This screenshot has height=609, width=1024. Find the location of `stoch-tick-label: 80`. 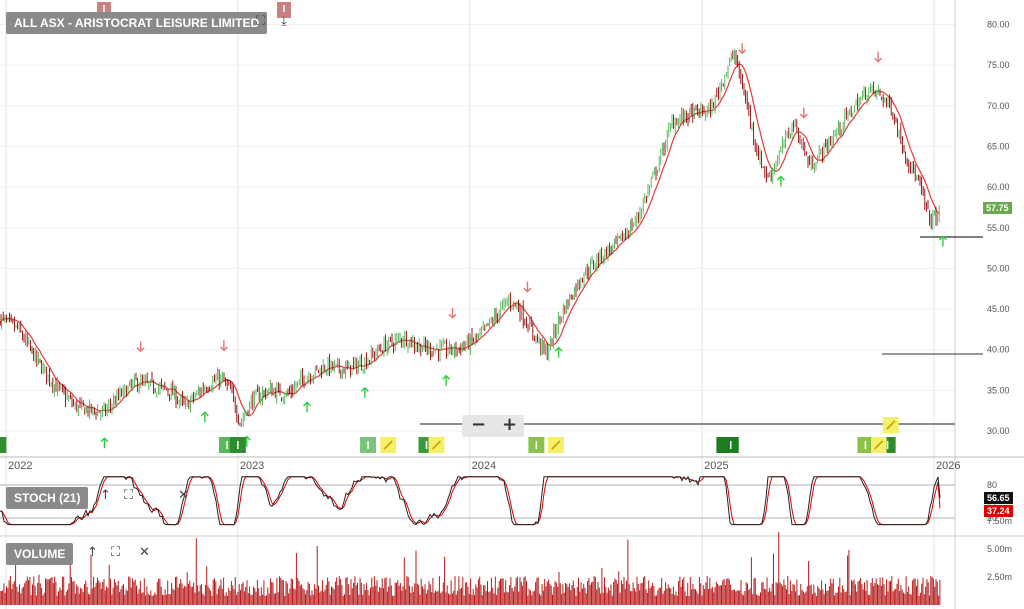

stoch-tick-label: 80 is located at coordinates (992, 485).